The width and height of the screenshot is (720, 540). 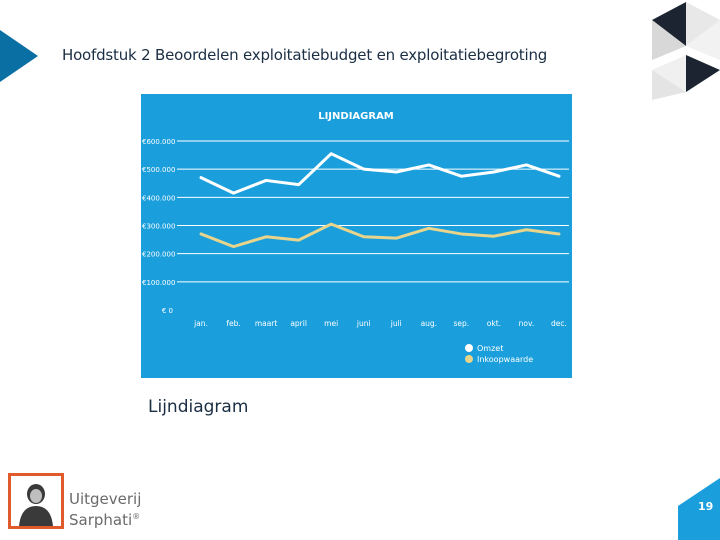 I want to click on series-line-omzet, so click(x=380, y=173).